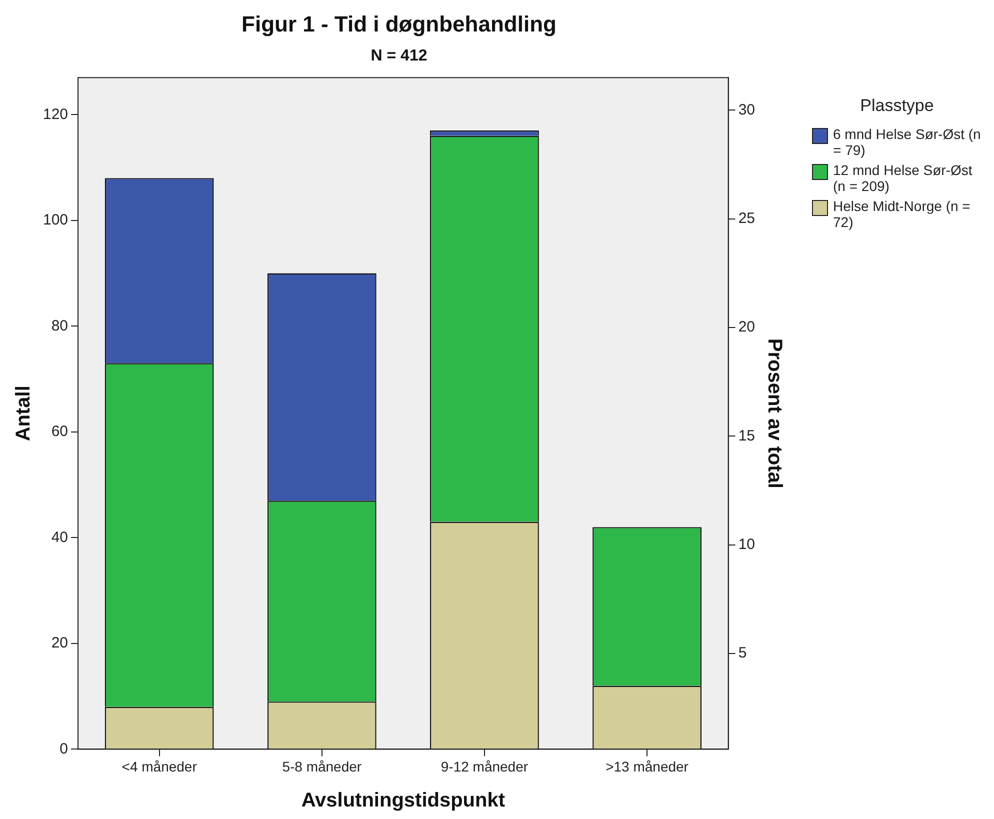 Image resolution: width=994 pixels, height=819 pixels. What do you see at coordinates (59, 537) in the screenshot?
I see `y-tick-label: 40` at bounding box center [59, 537].